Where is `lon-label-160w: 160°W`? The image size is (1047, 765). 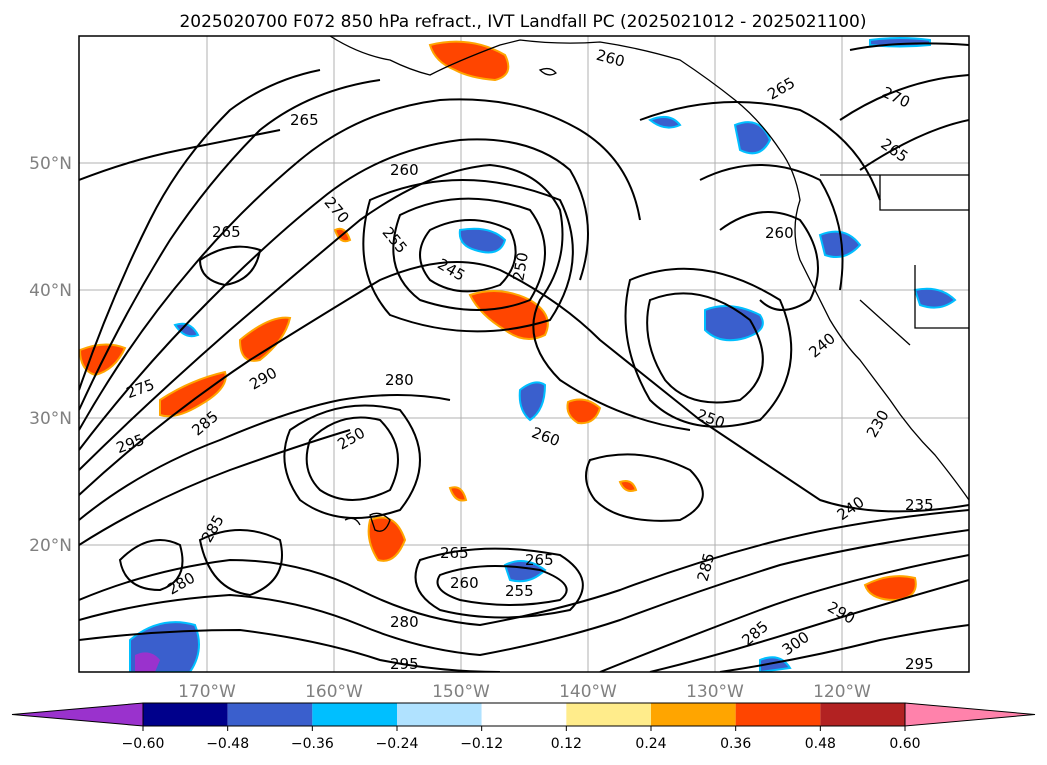 lon-label-160w: 160°W is located at coordinates (334, 692).